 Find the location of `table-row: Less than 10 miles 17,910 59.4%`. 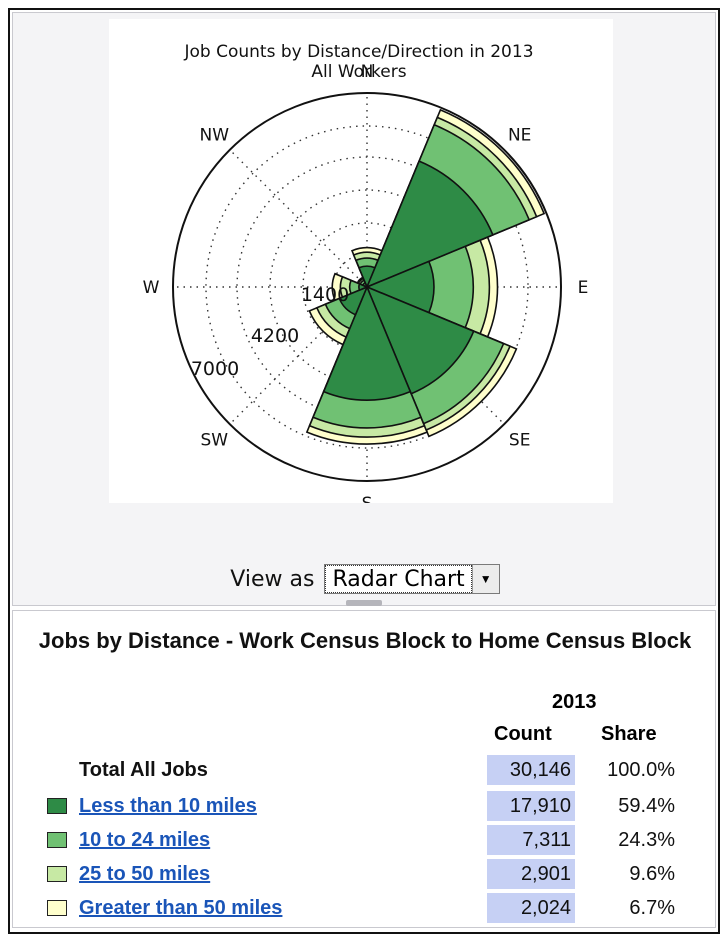

table-row: Less than 10 miles 17,910 59.4% is located at coordinates (365, 806).